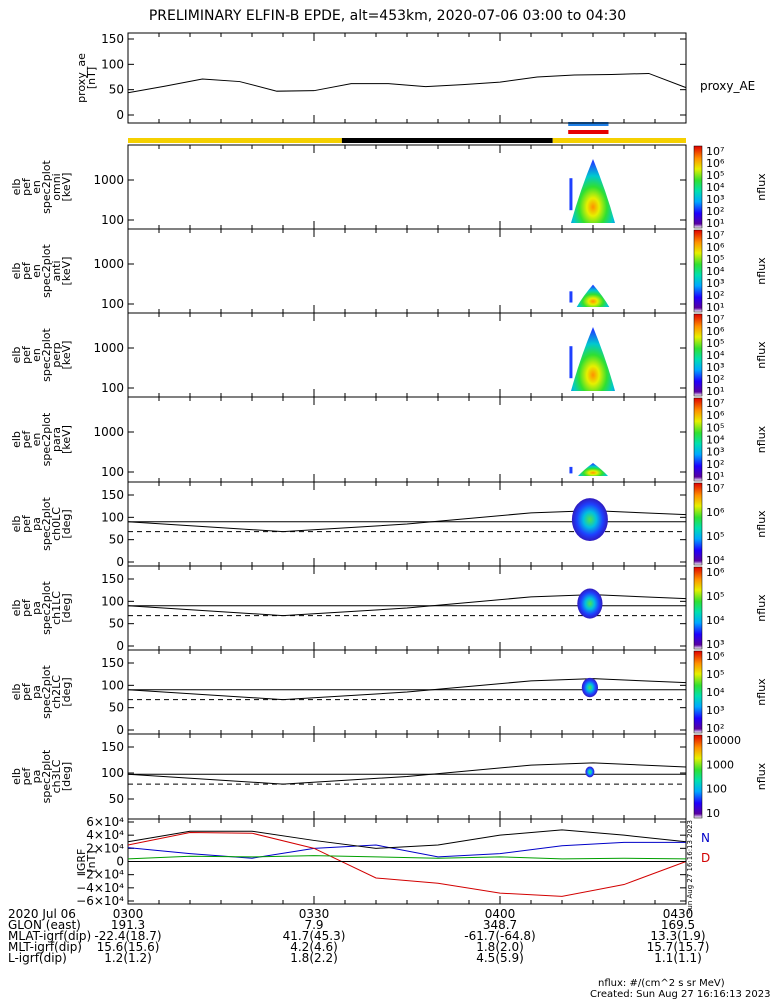 This screenshot has width=775, height=1001. What do you see at coordinates (44, 925) in the screenshot?
I see `ephemeris-label: GLON (east)` at bounding box center [44, 925].